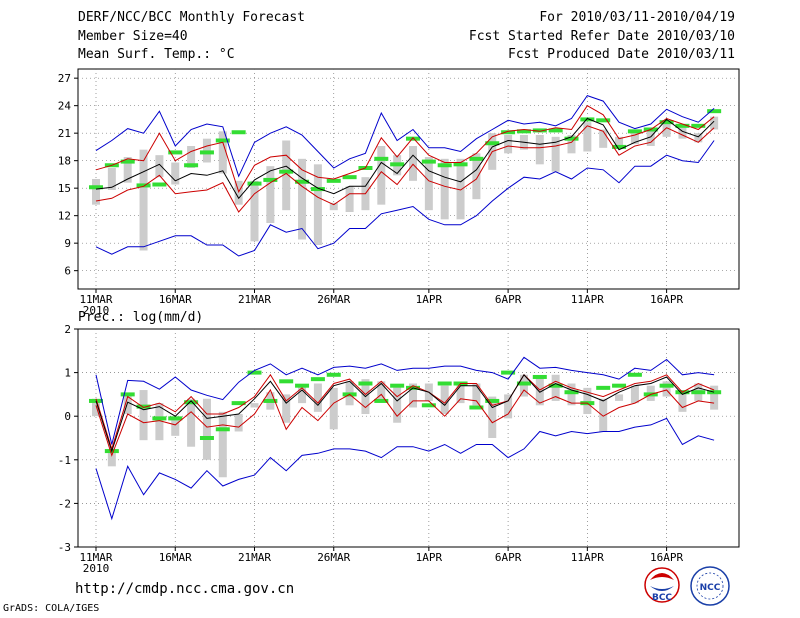 The height and width of the screenshot is (618, 800). What do you see at coordinates (405, 469) in the screenshot?
I see `min-line` at bounding box center [405, 469].